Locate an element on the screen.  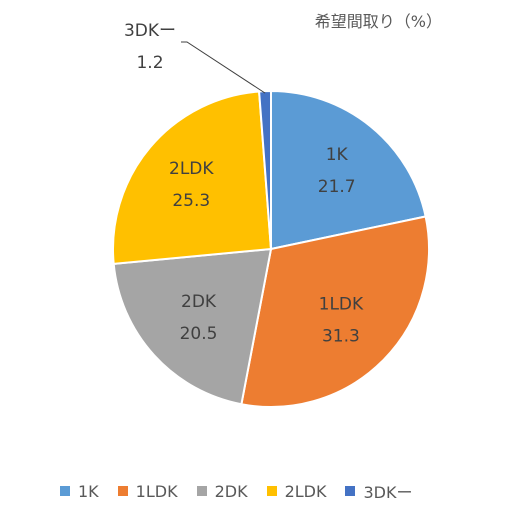
pie-slice-2ldk is located at coordinates (192, 177).